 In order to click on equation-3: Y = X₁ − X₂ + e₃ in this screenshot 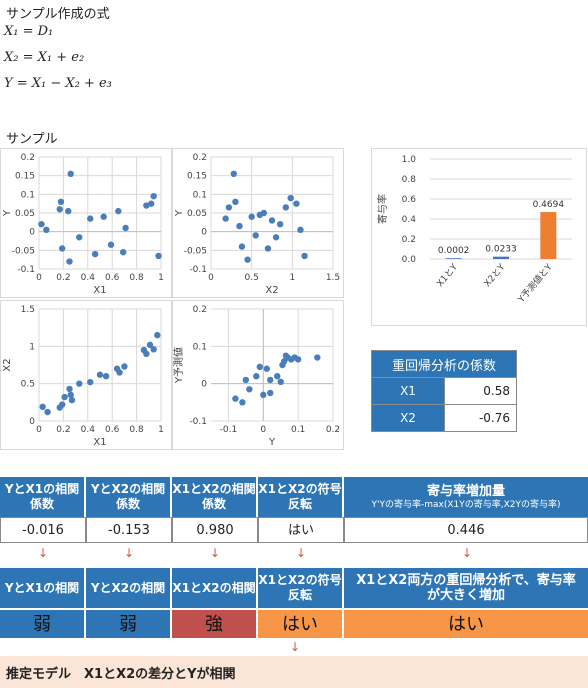, I will do `click(58, 83)`.